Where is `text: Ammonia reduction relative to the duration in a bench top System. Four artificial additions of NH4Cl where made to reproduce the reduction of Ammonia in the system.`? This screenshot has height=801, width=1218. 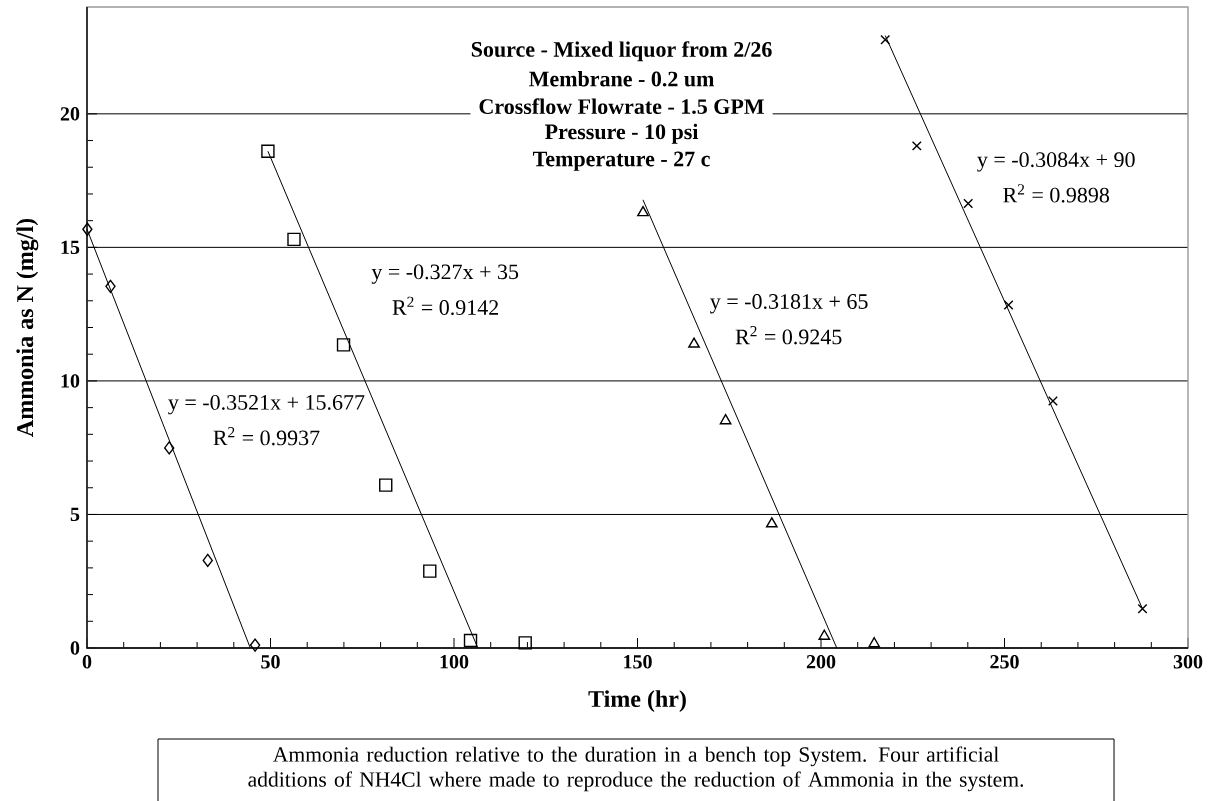 text: Ammonia reduction relative to the duration in a bench top System. Four artificial additions of NH4Cl where made to reproduce the reduction of Ammonia in the system. is located at coordinates (636, 769).